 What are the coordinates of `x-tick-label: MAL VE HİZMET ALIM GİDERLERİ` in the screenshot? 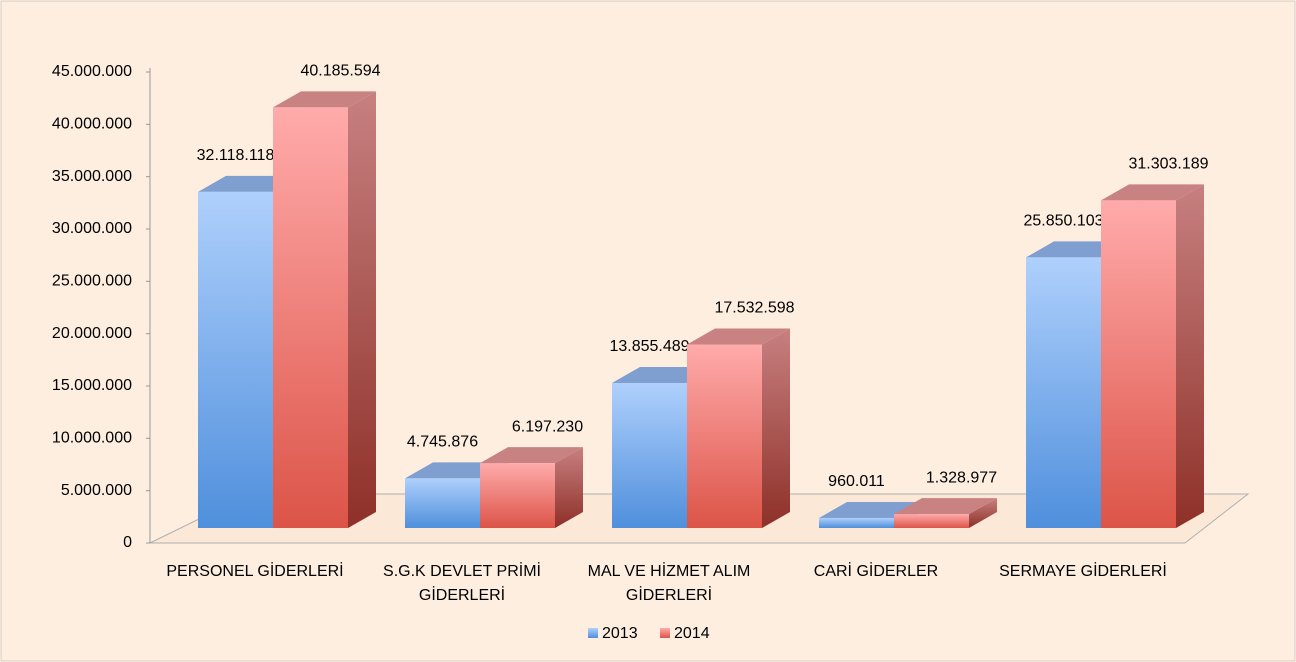 It's located at (669, 582).